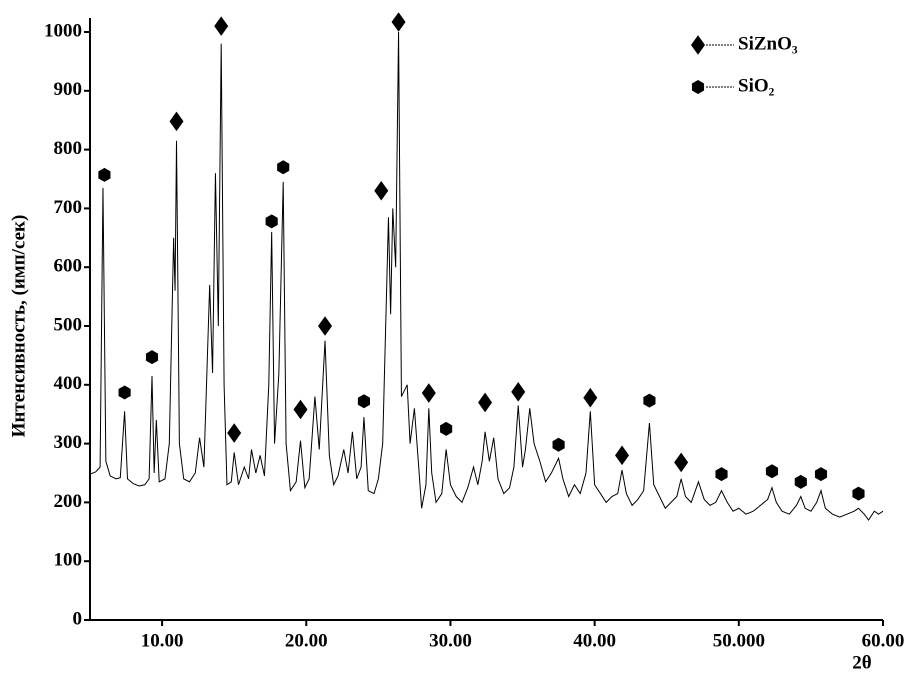 Image resolution: width=912 pixels, height=685 pixels. I want to click on y-tick-label: 100, so click(68, 560).